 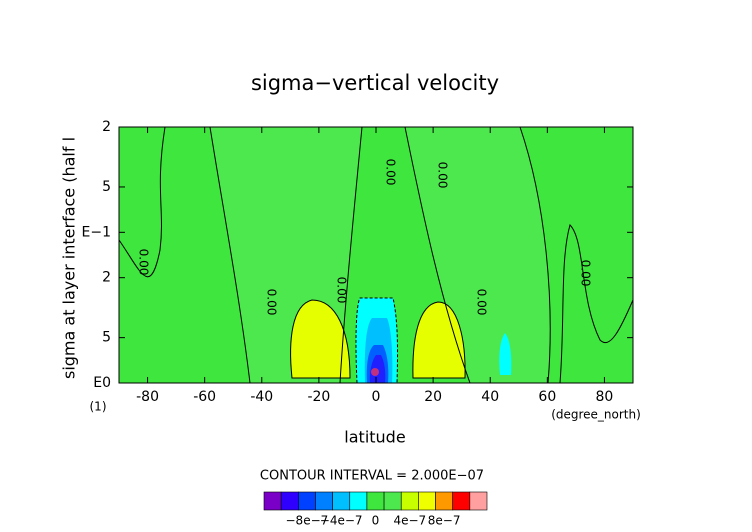 What do you see at coordinates (372, 476) in the screenshot?
I see `contour-interval: CONTOUR INTERVAL = 2.000E−07` at bounding box center [372, 476].